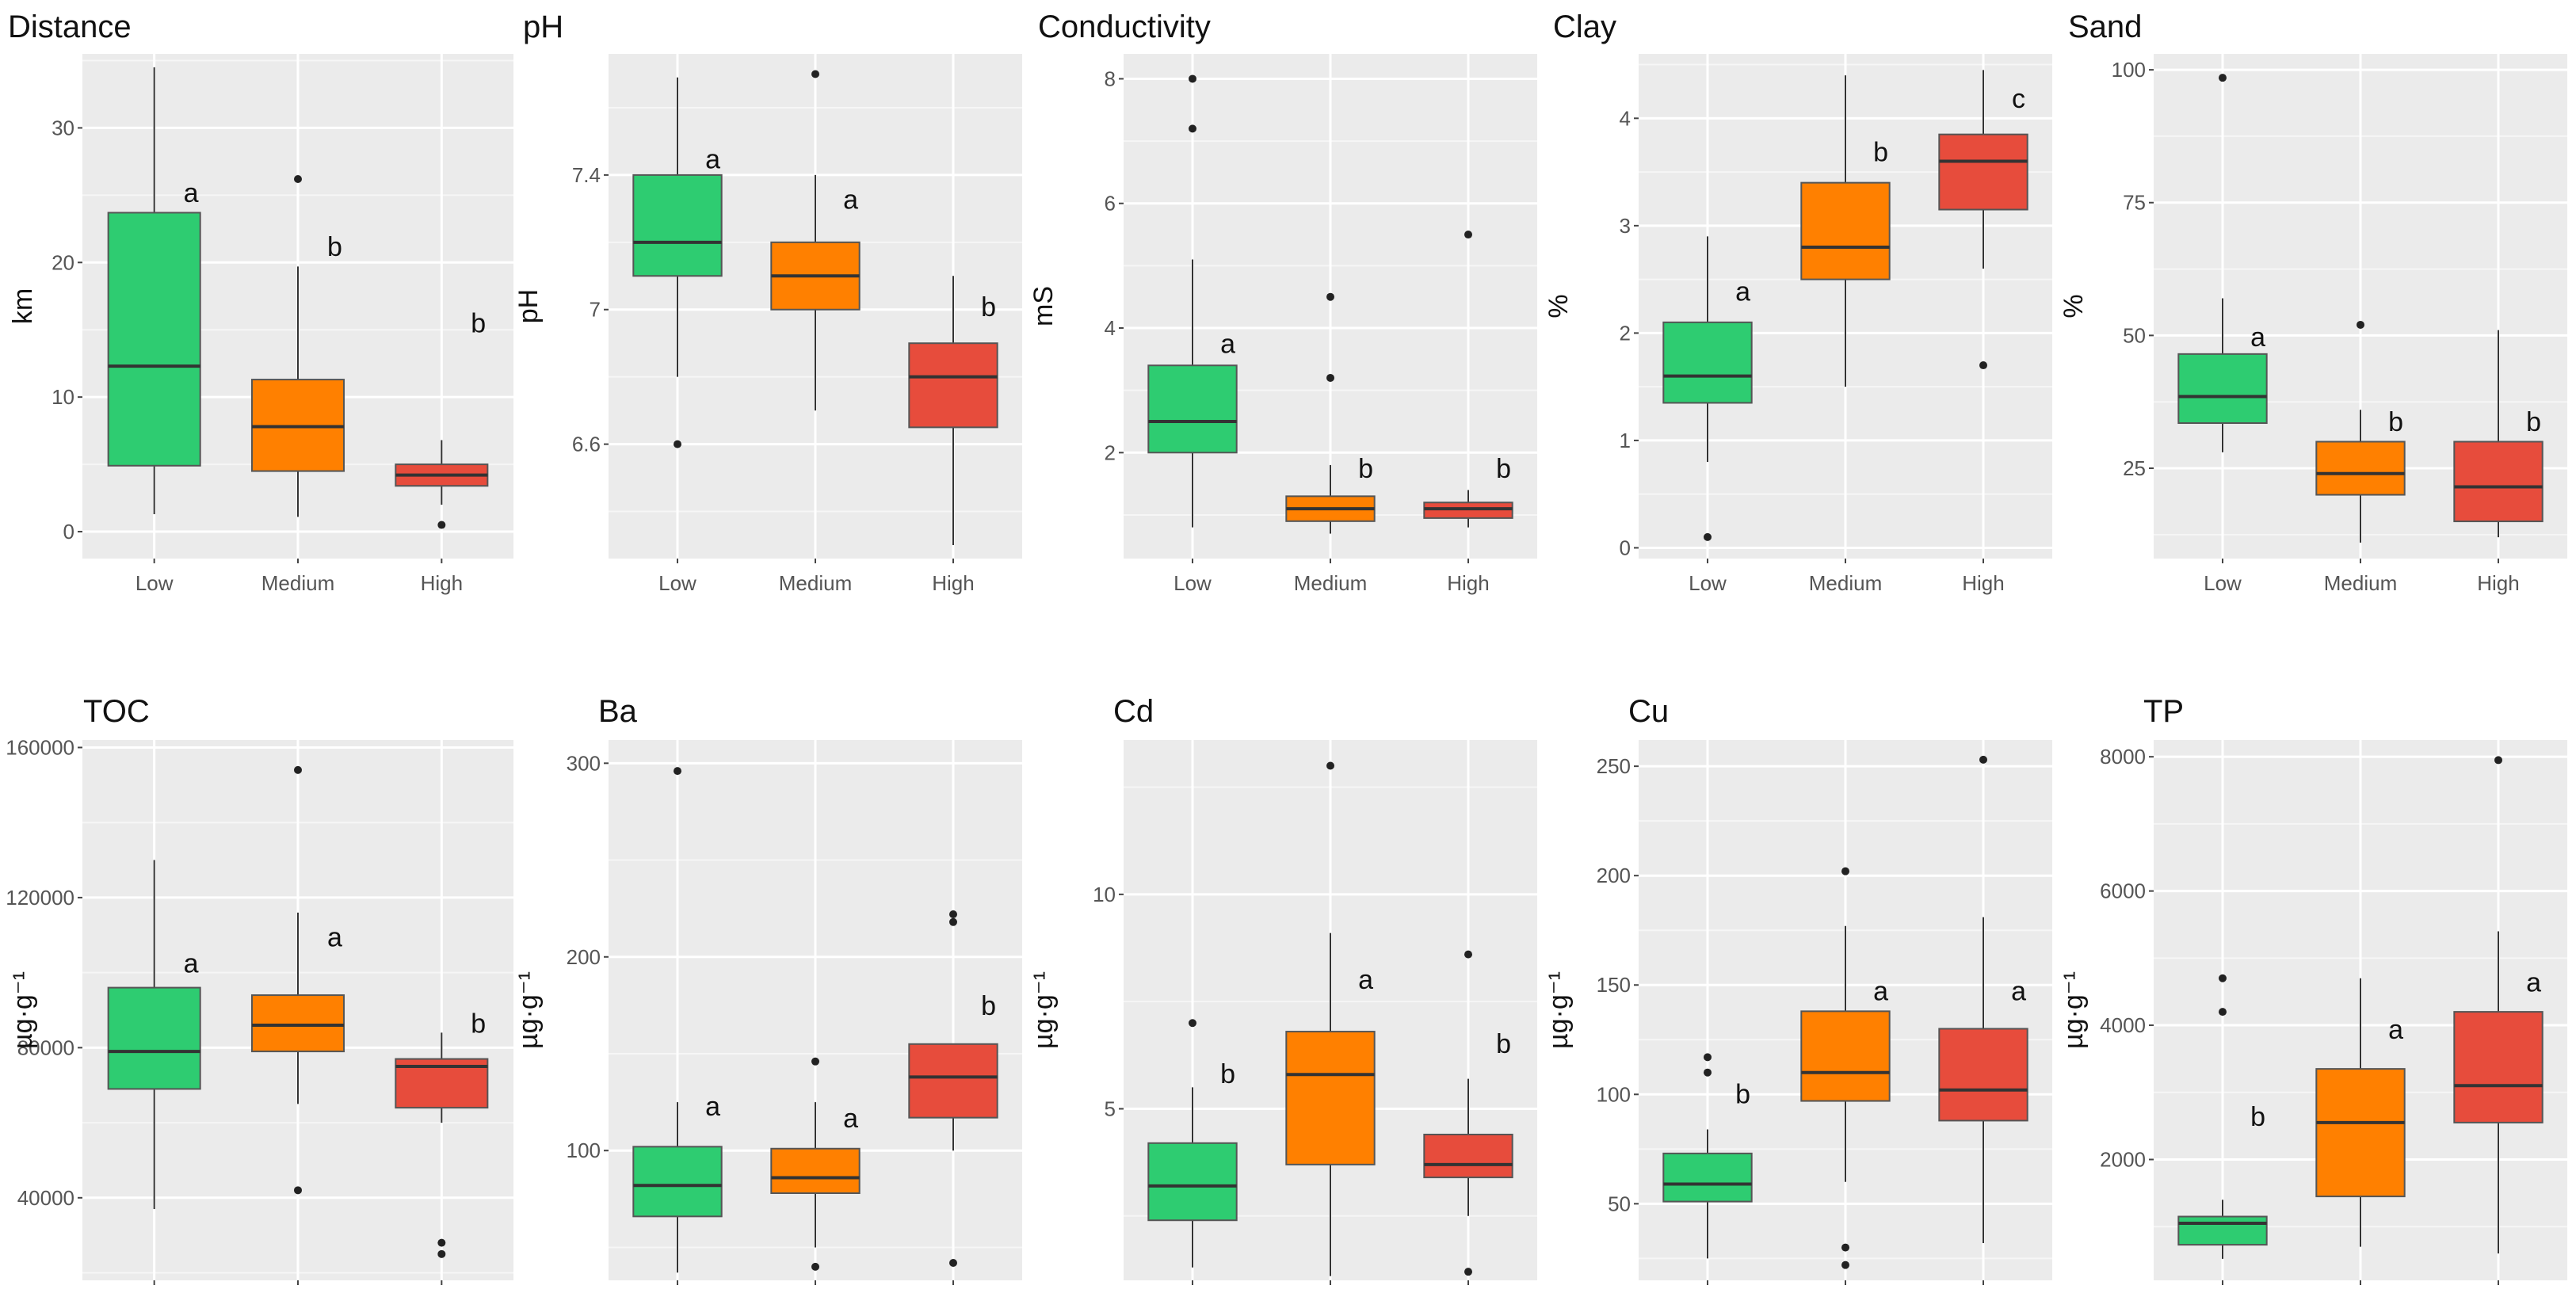  I want to click on y-tick-label: 5, so click(1110, 1108).